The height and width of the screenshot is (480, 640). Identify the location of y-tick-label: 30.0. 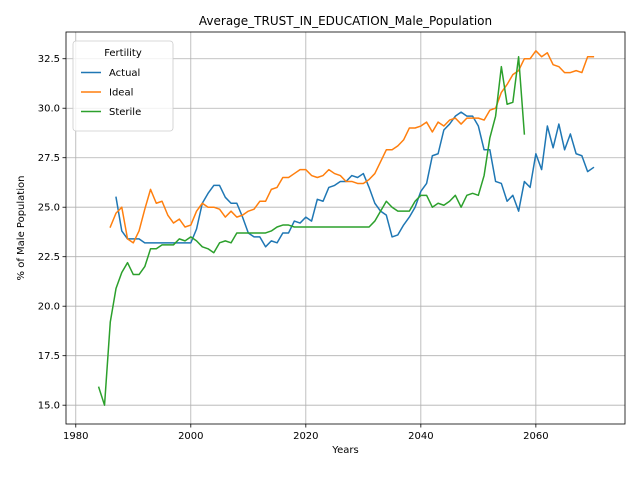
(49, 109).